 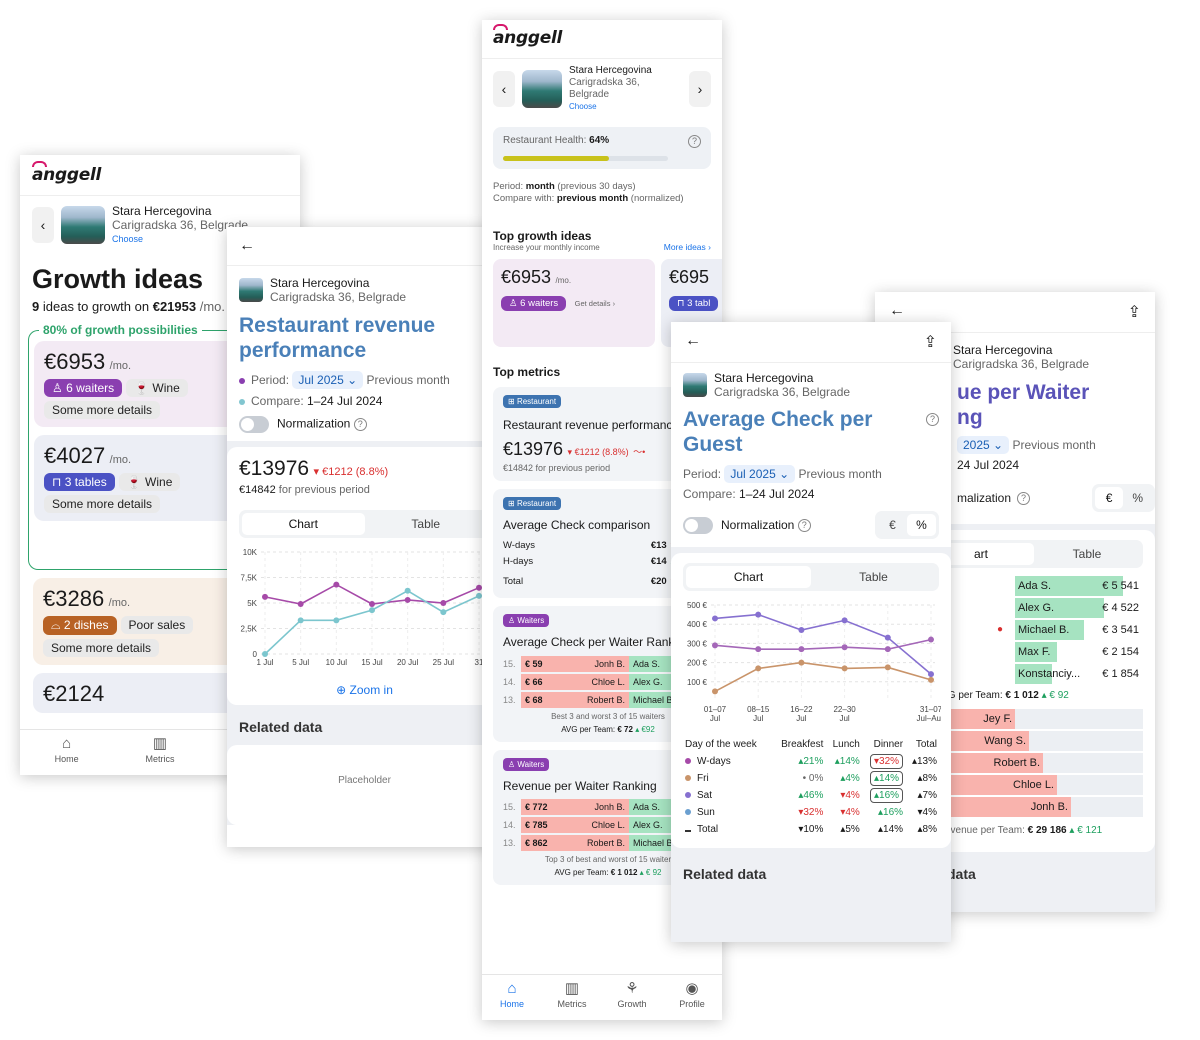 What do you see at coordinates (988, 465) in the screenshot?
I see `compare-value: 24 Jul 2024` at bounding box center [988, 465].